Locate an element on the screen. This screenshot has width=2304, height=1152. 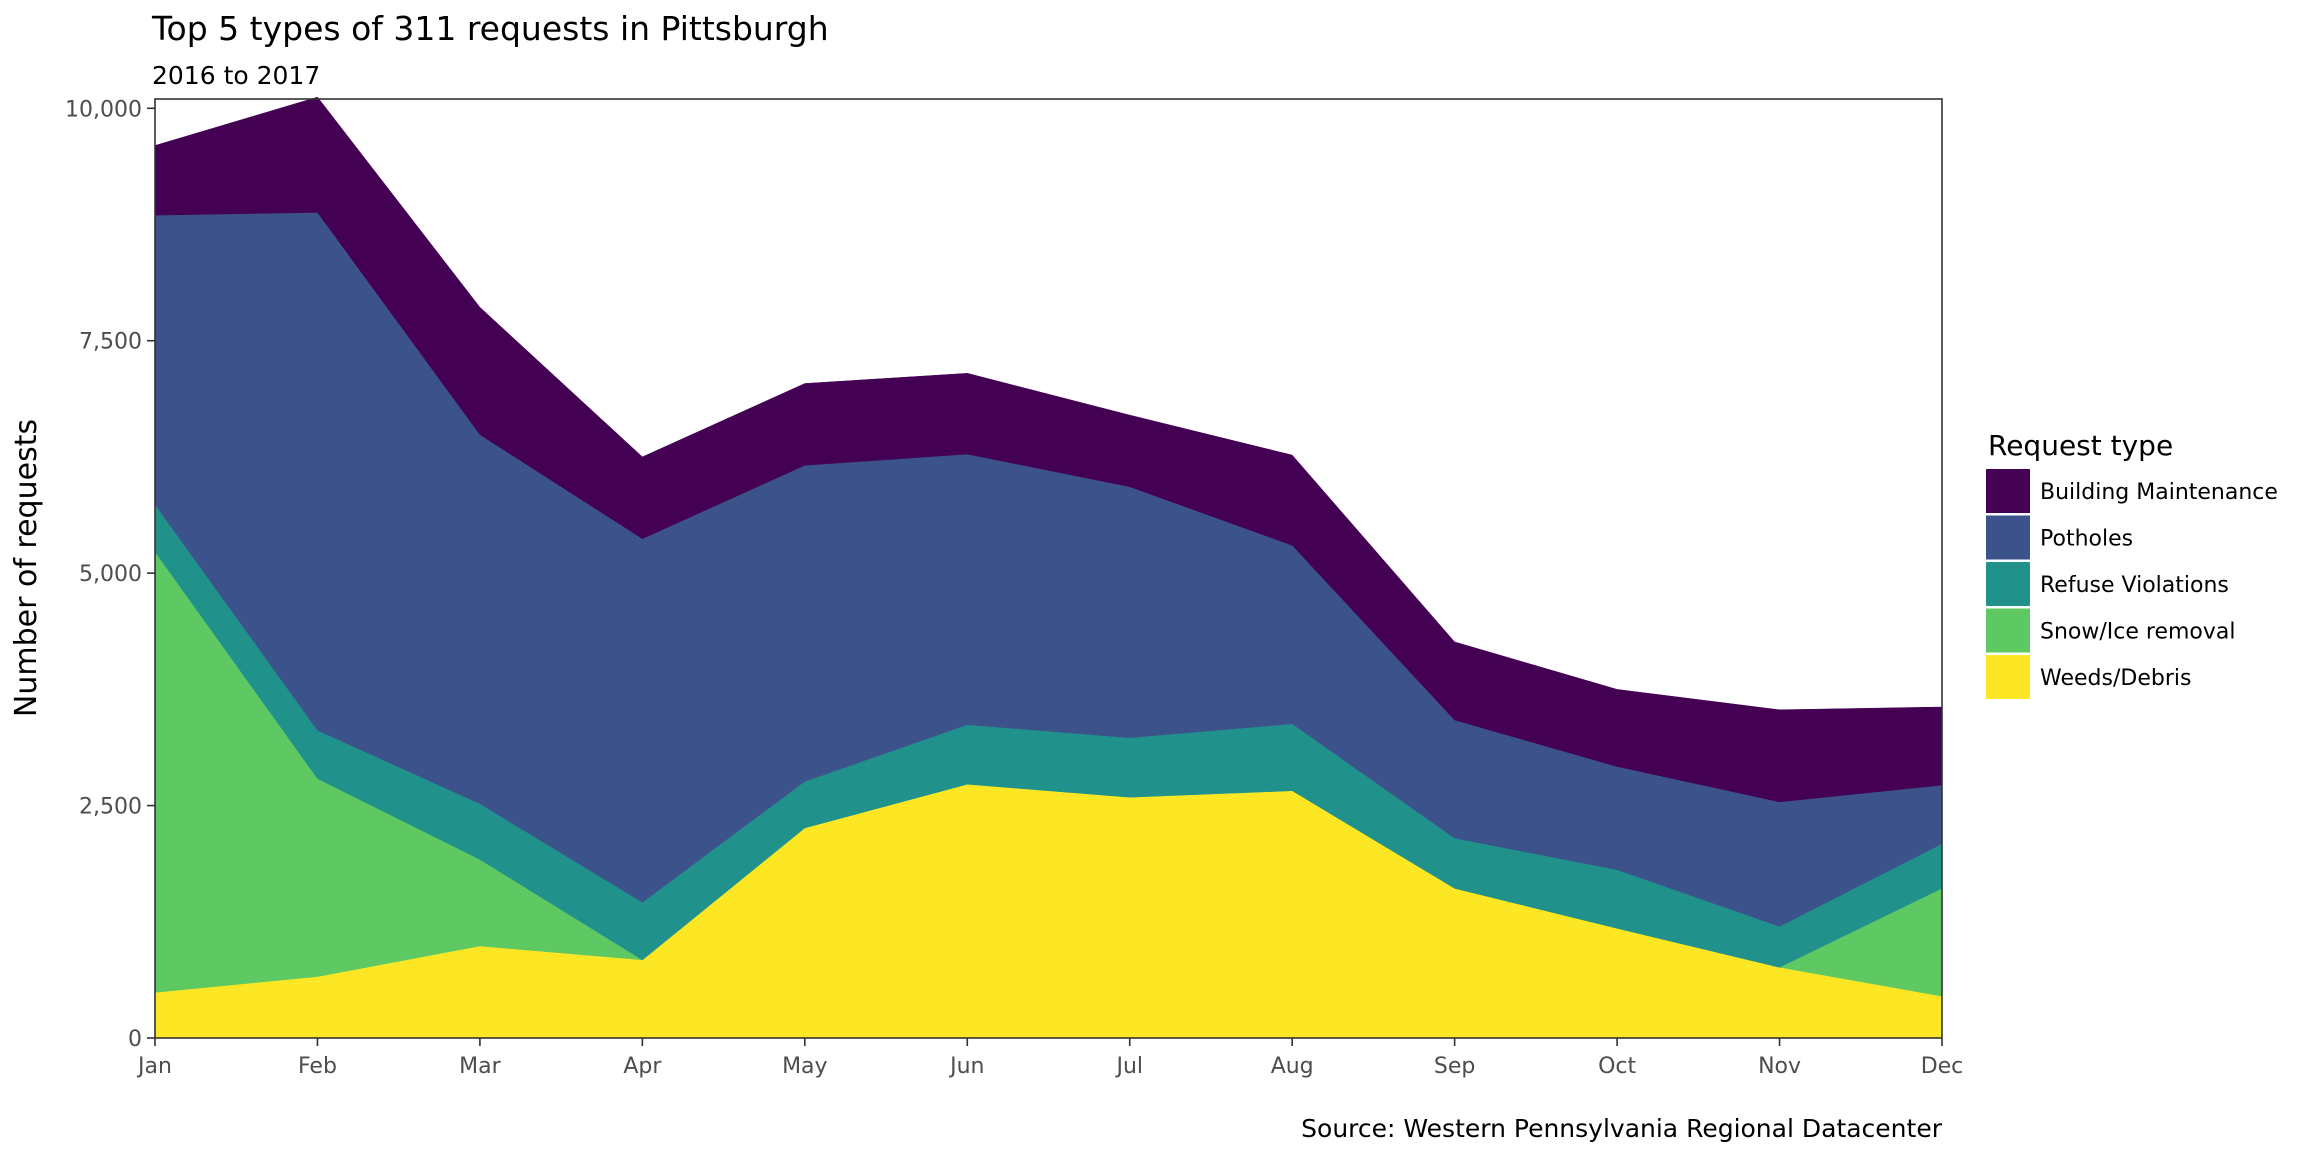
legend-label-refuse-violations: Refuse Violations is located at coordinates (2134, 585).